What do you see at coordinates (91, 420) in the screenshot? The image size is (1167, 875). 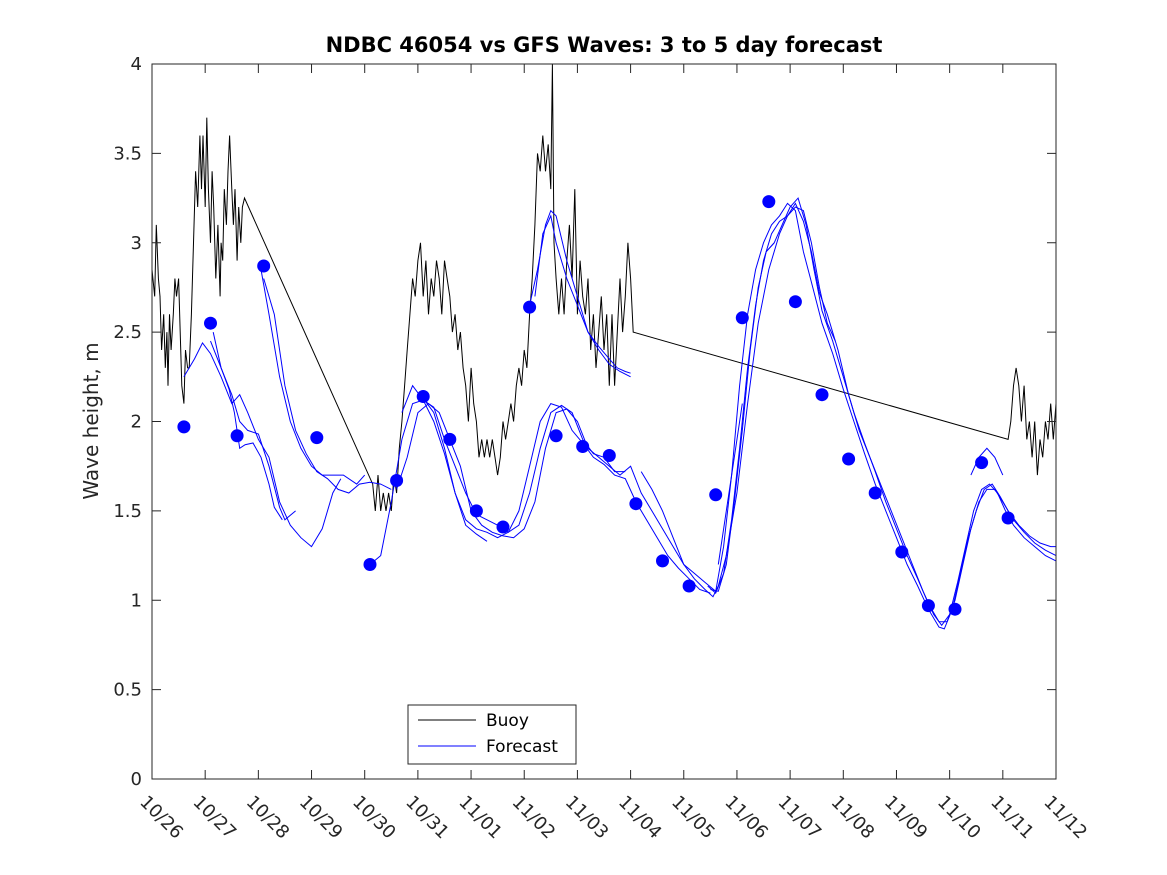 I see `y-axis-label: Wave height, m` at bounding box center [91, 420].